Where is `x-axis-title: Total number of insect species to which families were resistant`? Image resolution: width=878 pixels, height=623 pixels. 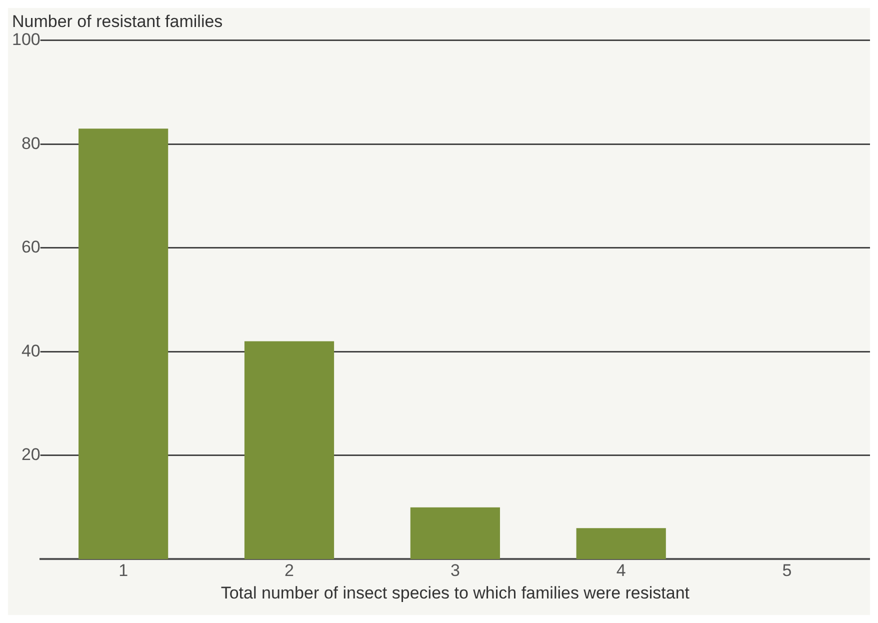
x-axis-title: Total number of insect species to which families were resistant is located at coordinates (455, 592).